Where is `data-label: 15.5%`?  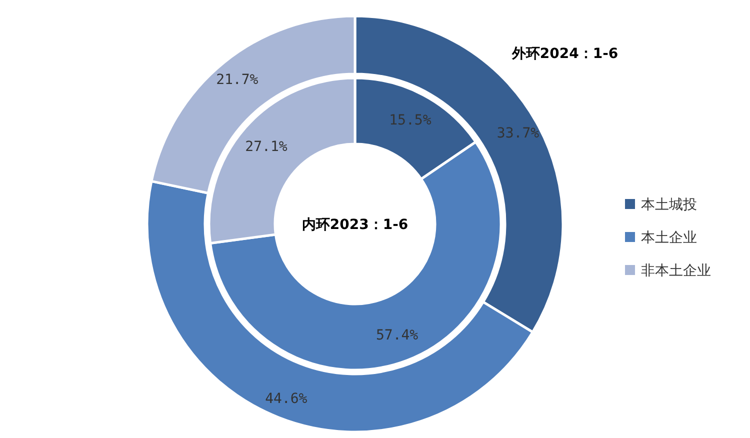
data-label: 15.5% is located at coordinates (410, 120).